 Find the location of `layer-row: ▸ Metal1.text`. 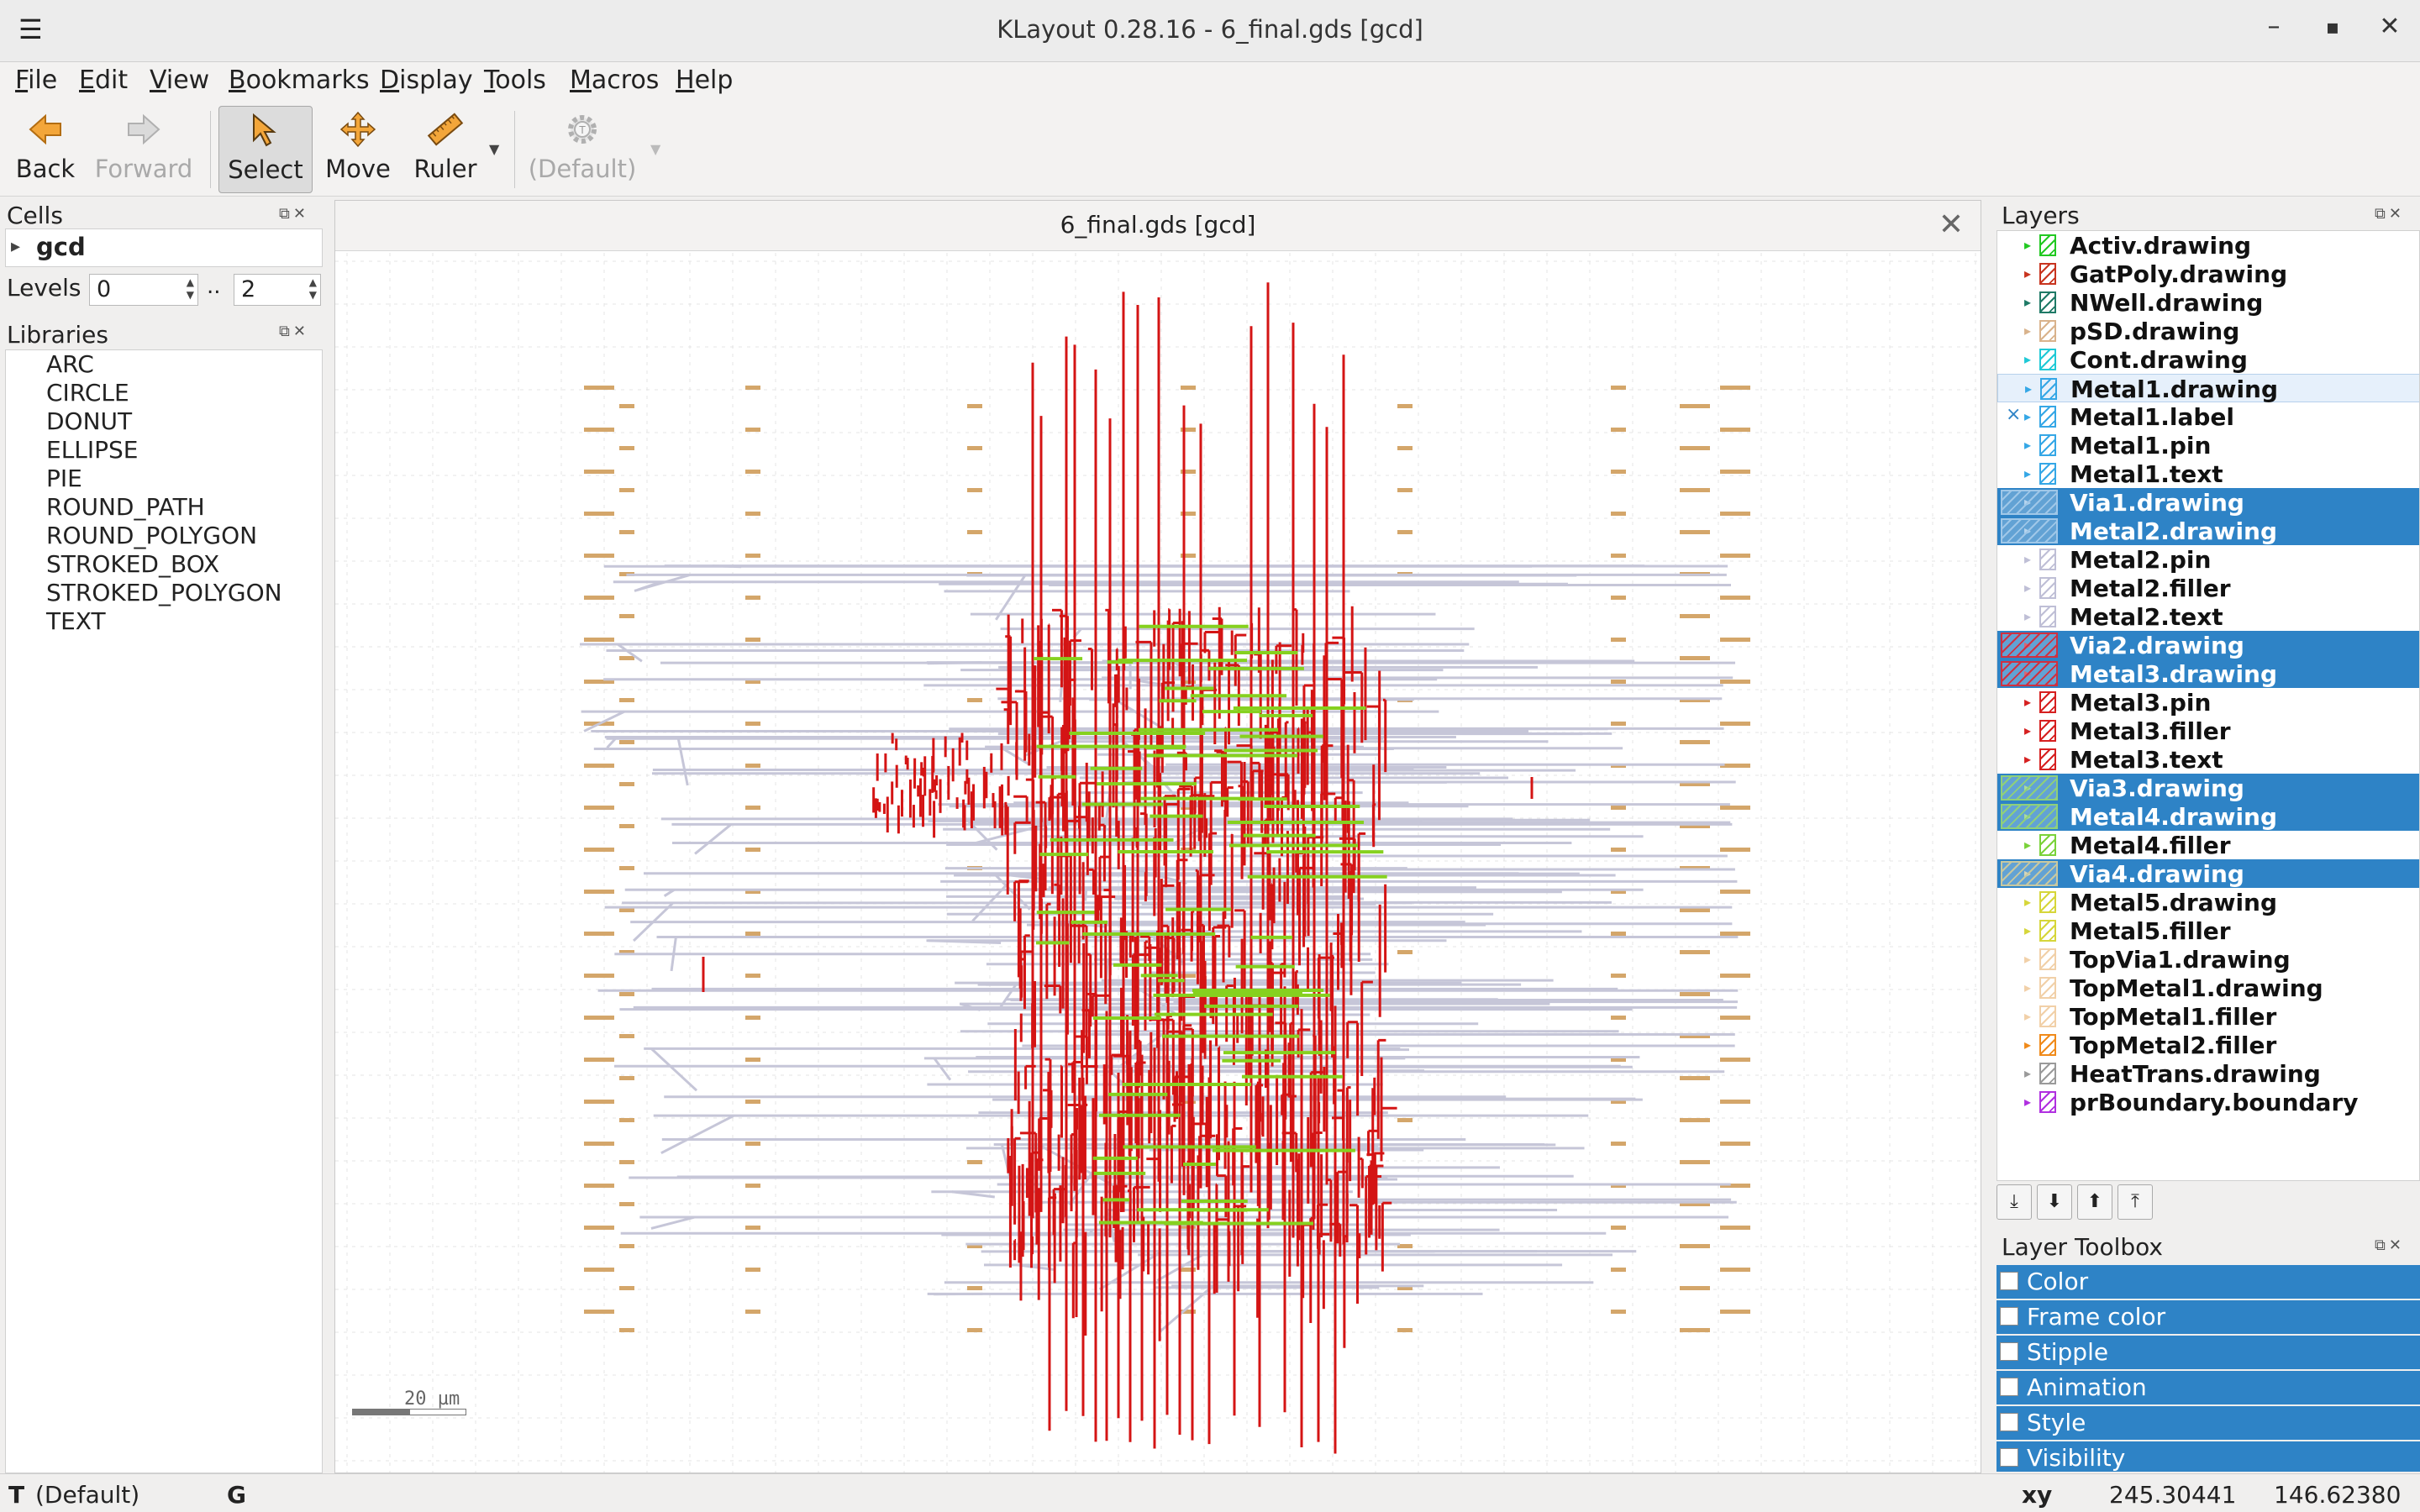

layer-row: ▸ Metal1.text is located at coordinates (2208, 473).